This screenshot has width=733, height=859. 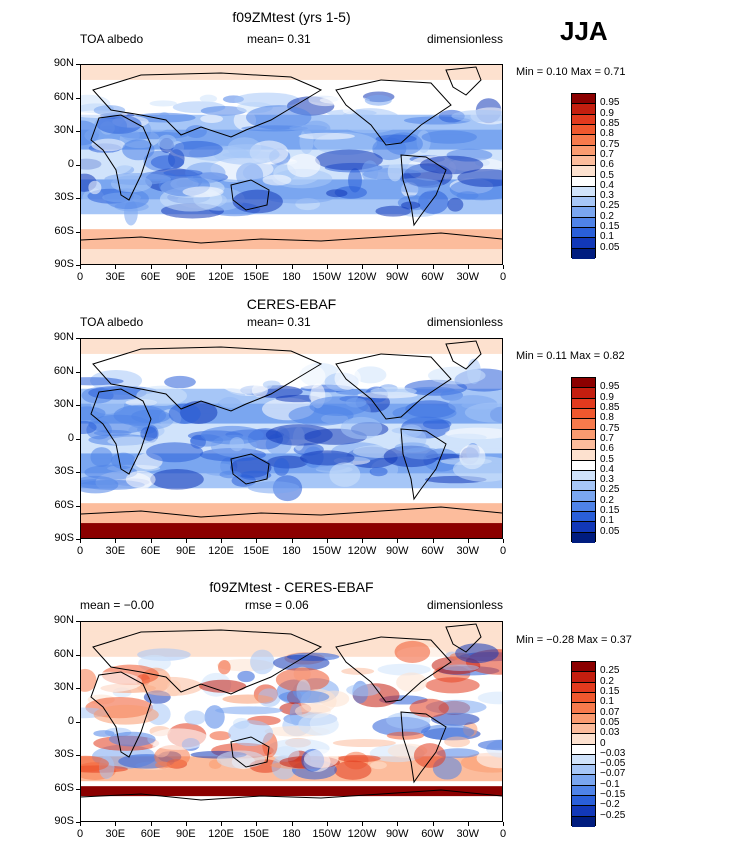 I want to click on colorbar-label: 0.9, so click(x=607, y=113).